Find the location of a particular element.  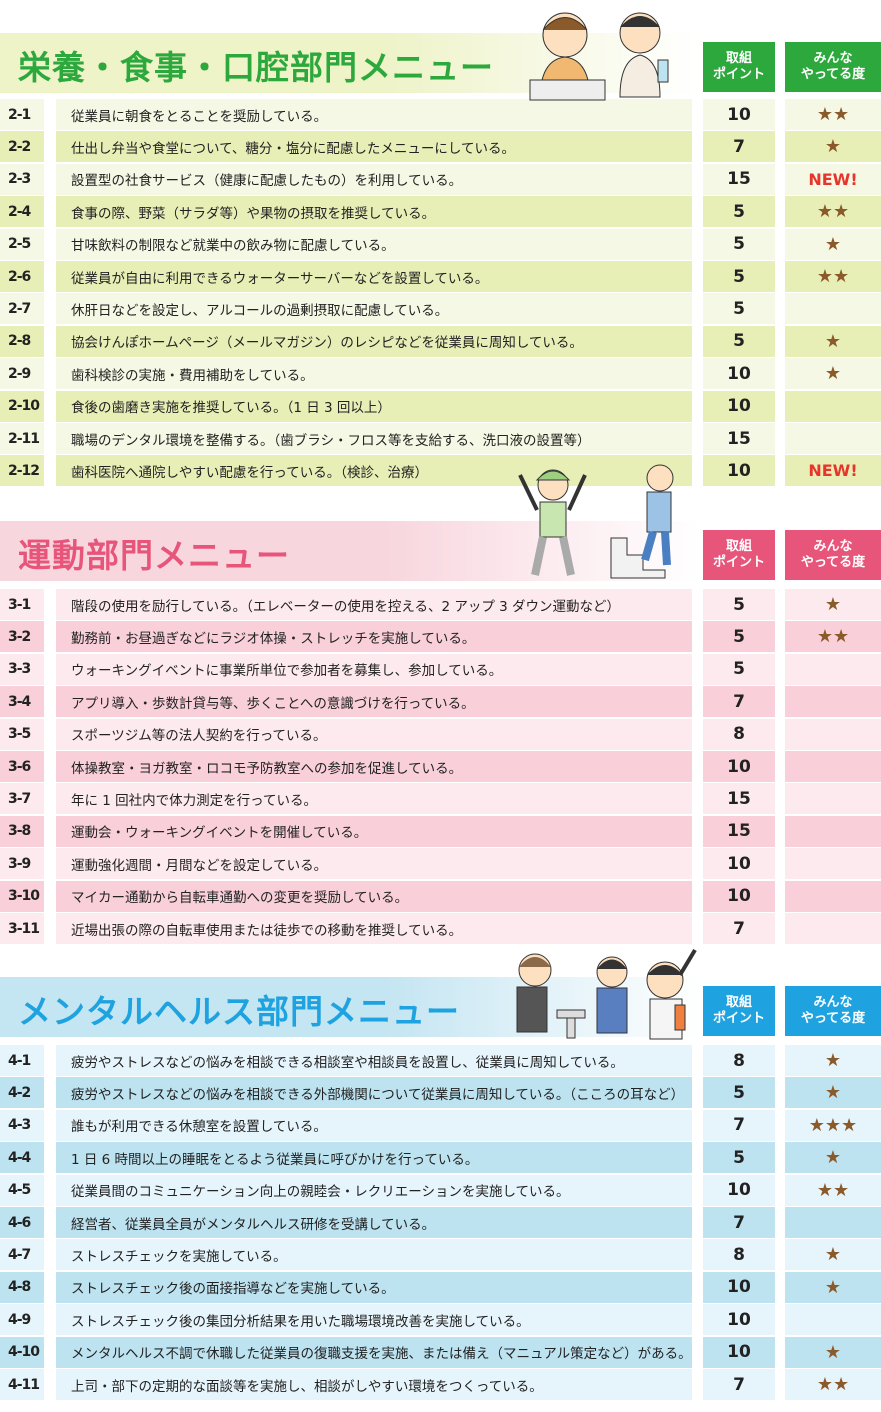

item-points: 8 is located at coordinates (739, 1255).